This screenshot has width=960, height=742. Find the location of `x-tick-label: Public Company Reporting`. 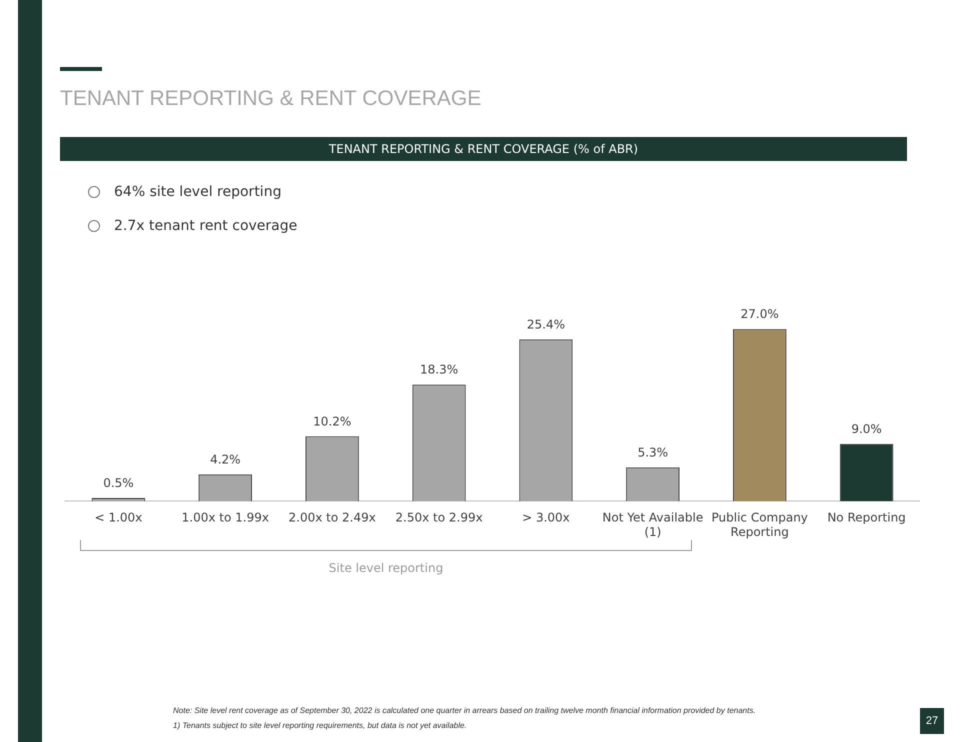

x-tick-label: Public Company Reporting is located at coordinates (759, 524).